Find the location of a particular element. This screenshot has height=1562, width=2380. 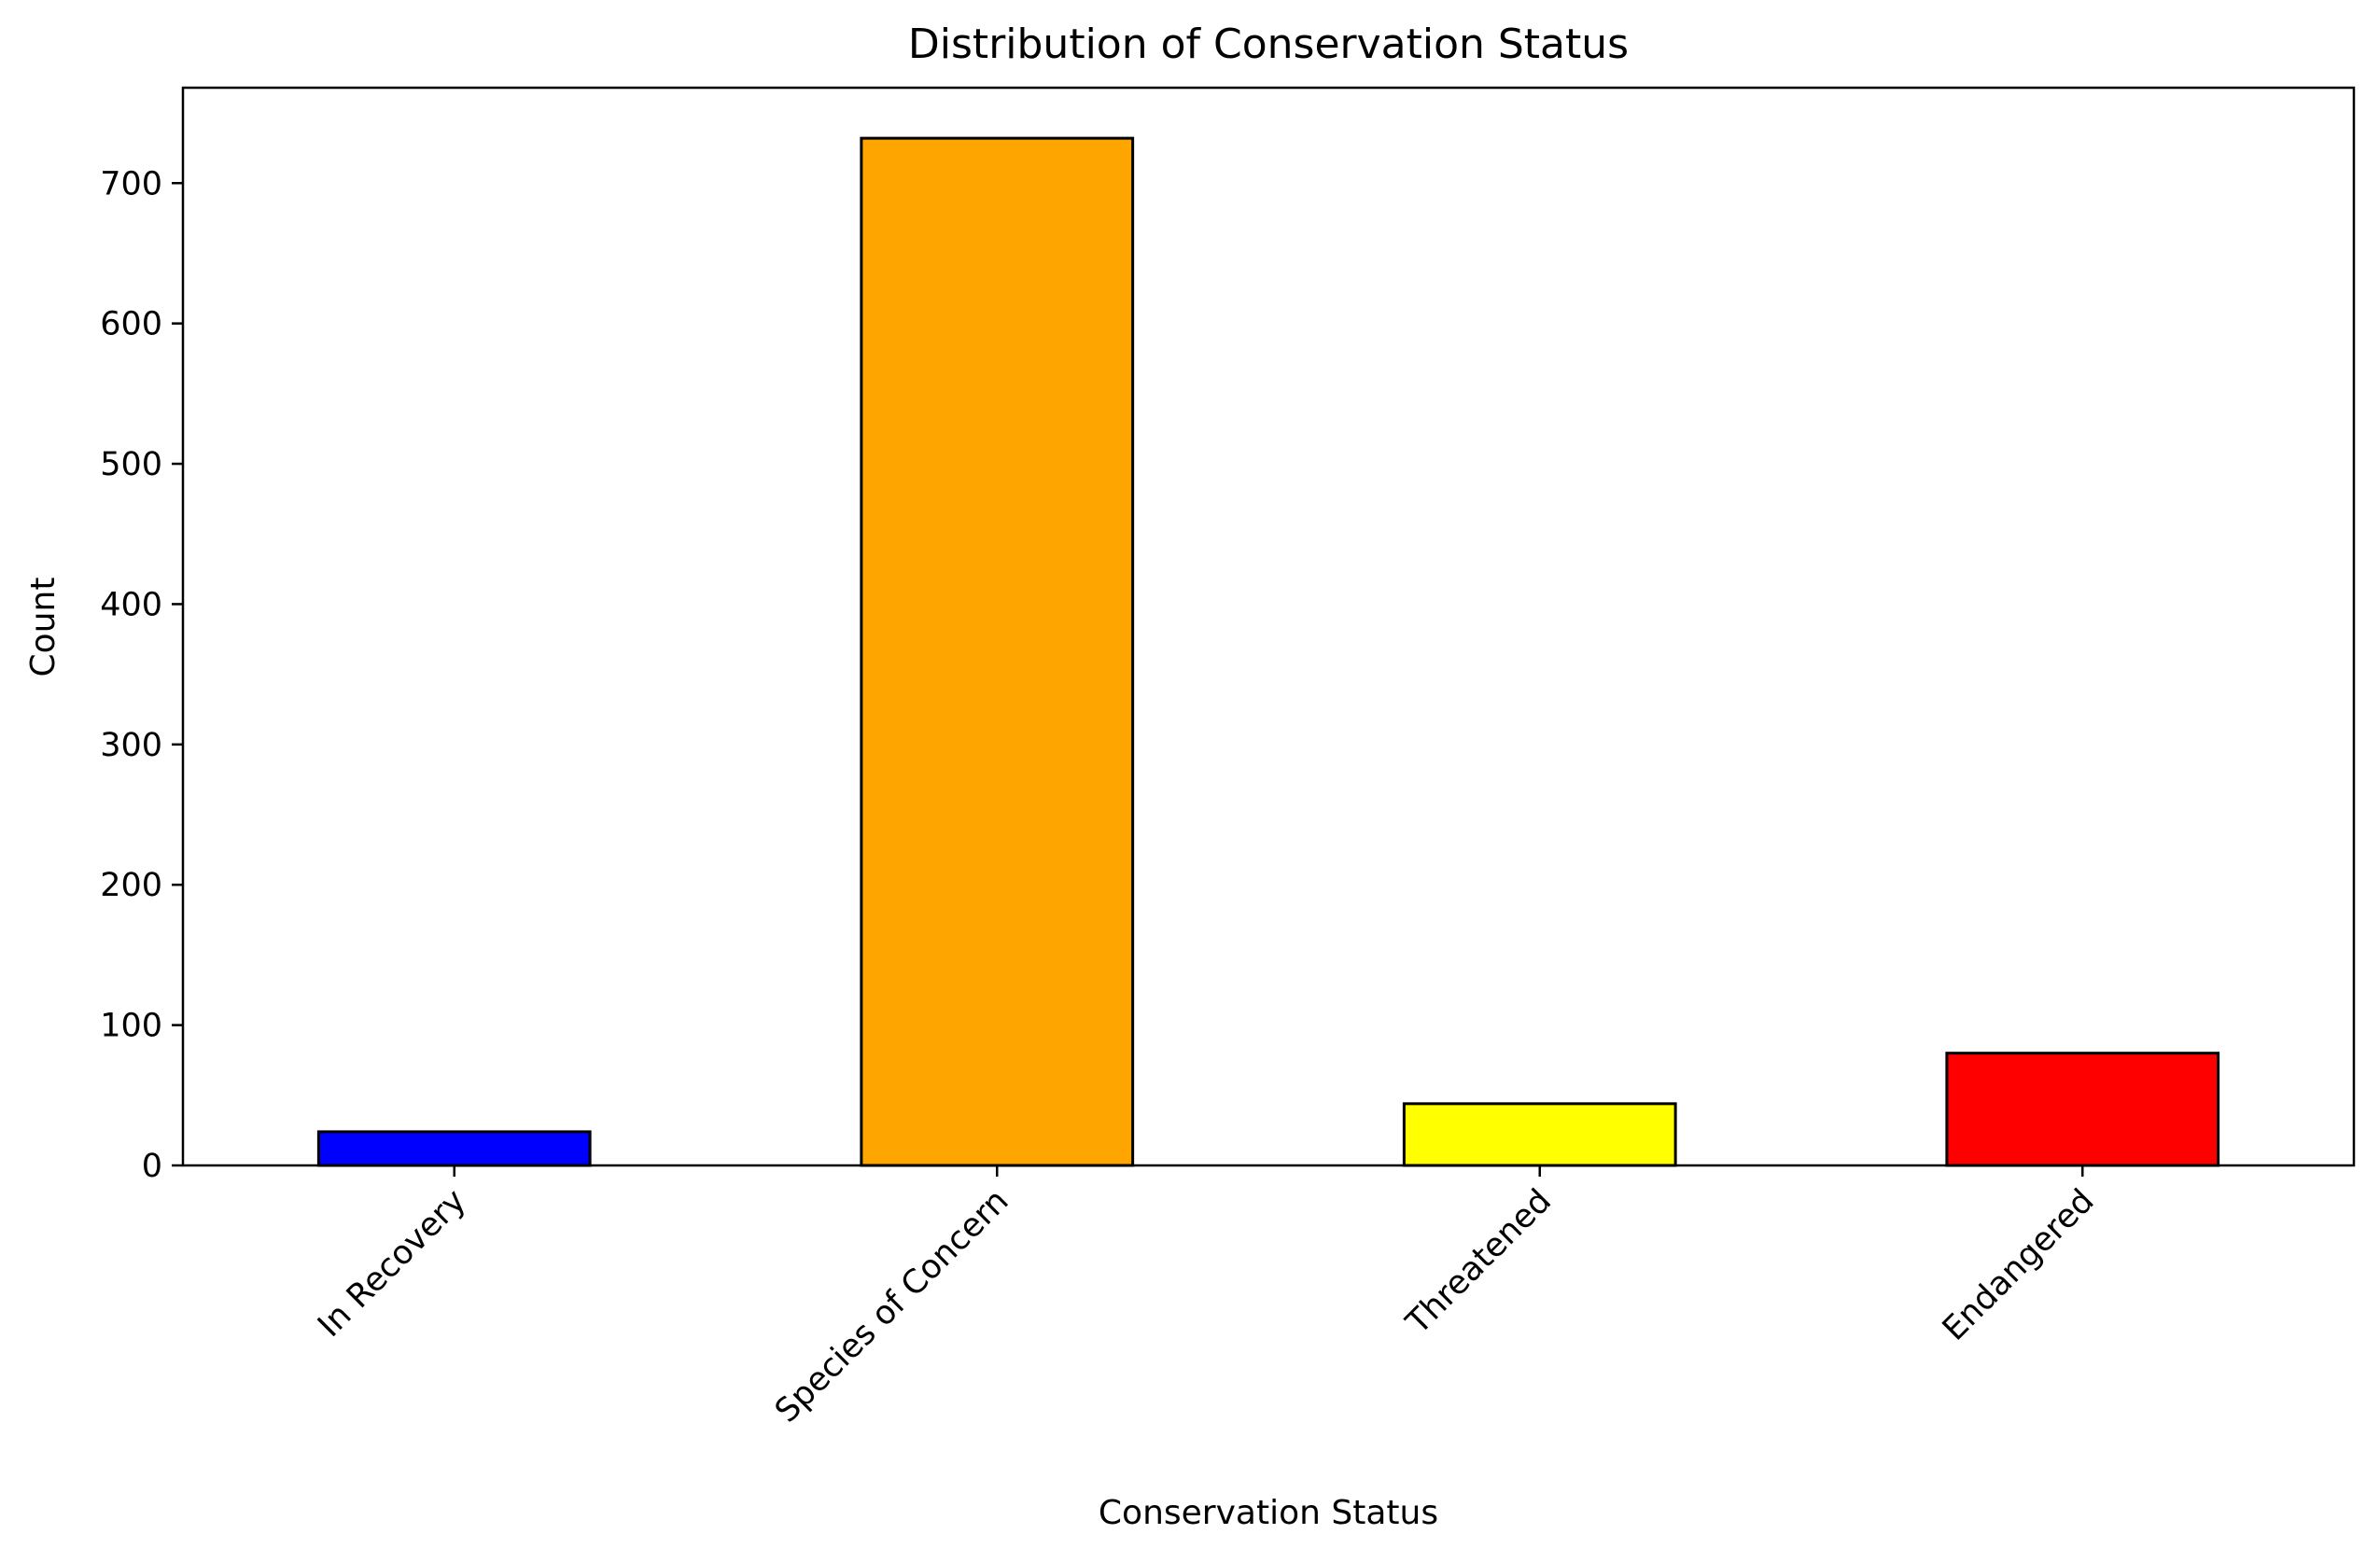

y-tick-label: 600 is located at coordinates (131, 324).